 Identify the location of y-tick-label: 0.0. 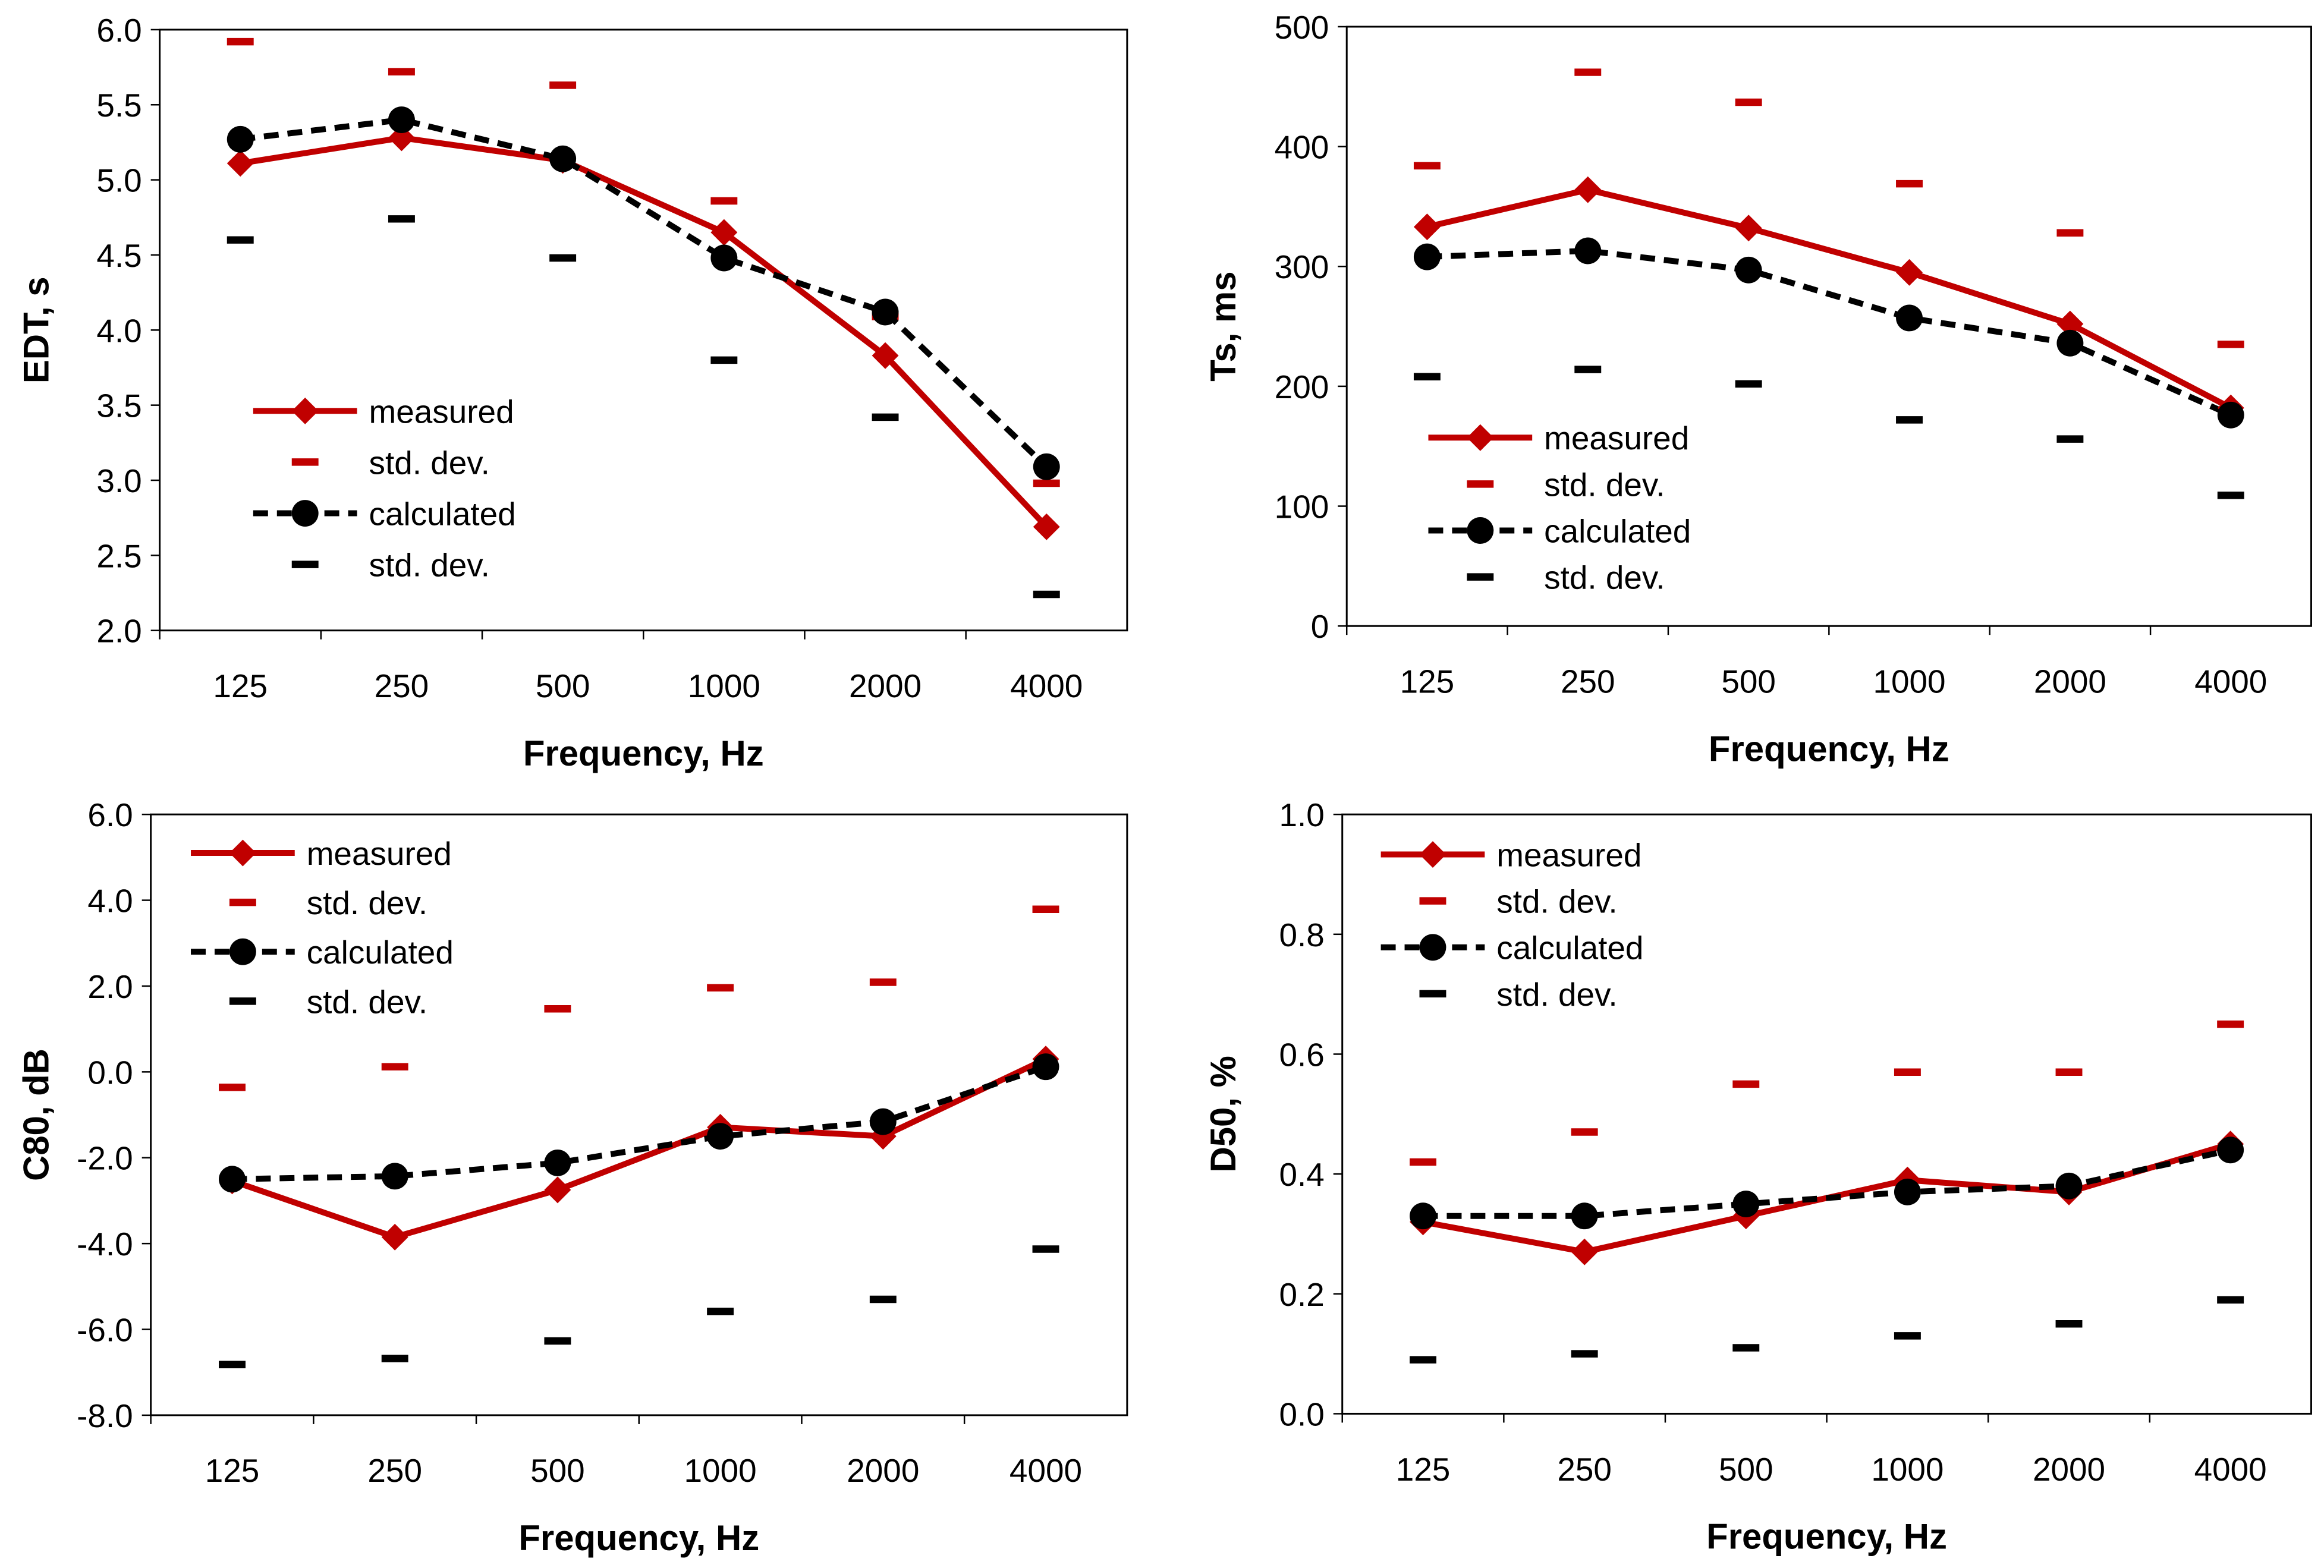
(110, 1072).